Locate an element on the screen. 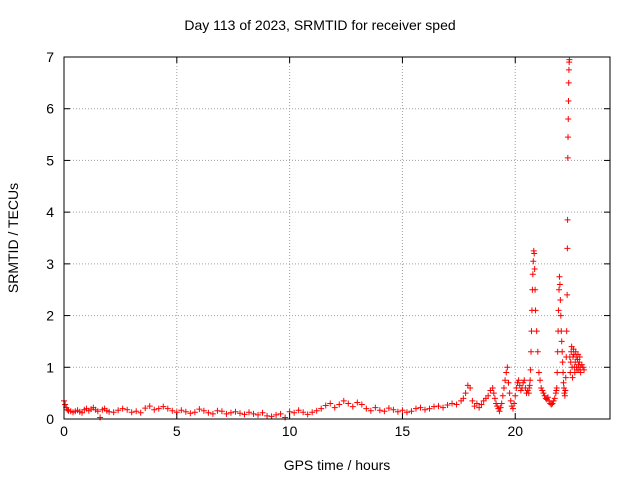  y-tick-label: 0 is located at coordinates (50, 419).